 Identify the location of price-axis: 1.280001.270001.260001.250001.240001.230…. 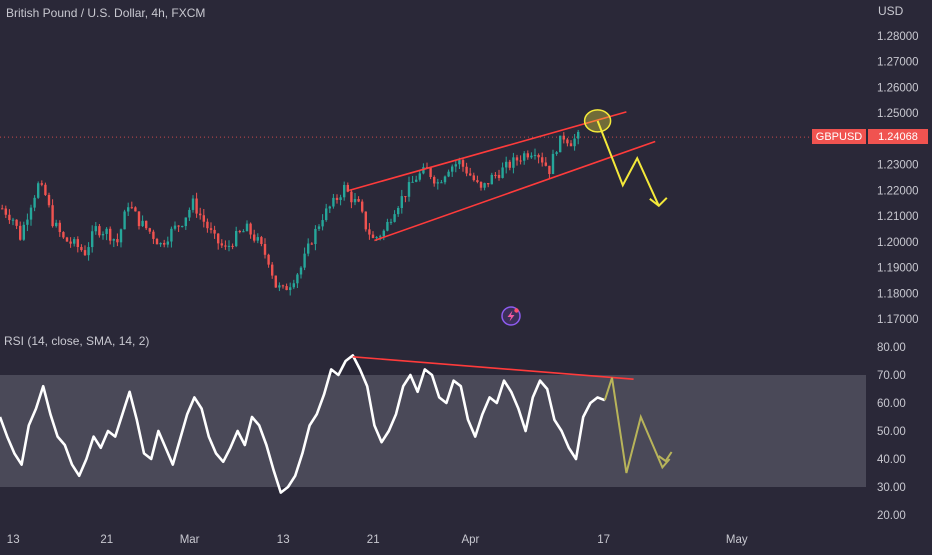
(898, 178).